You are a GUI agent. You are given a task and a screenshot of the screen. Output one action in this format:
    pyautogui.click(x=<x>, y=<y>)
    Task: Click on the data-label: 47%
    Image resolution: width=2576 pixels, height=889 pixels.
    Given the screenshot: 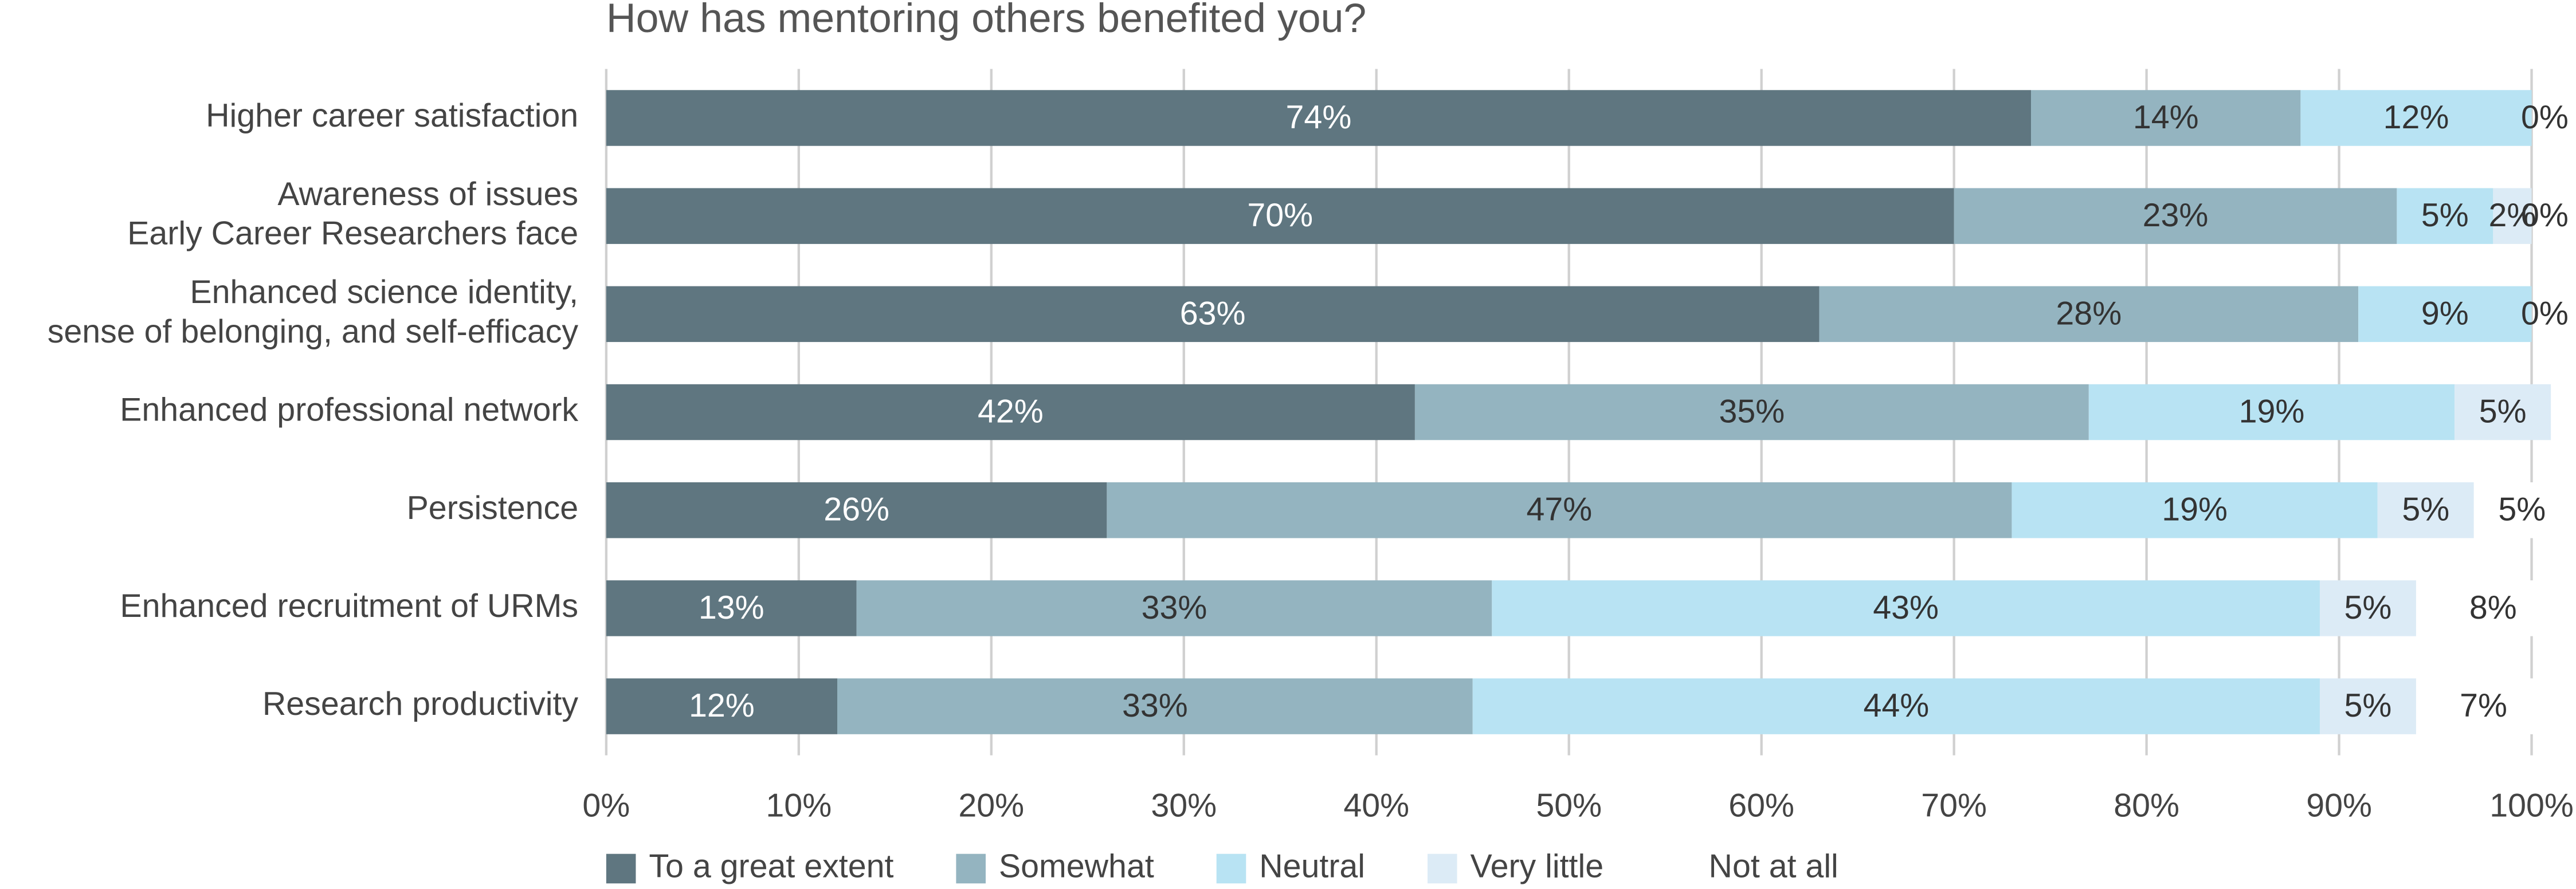 What is the action you would take?
    pyautogui.click(x=1560, y=509)
    